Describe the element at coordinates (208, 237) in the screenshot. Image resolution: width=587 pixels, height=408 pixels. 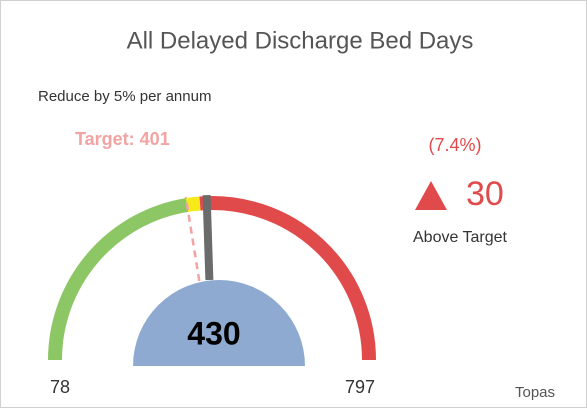
I see `needle` at that location.